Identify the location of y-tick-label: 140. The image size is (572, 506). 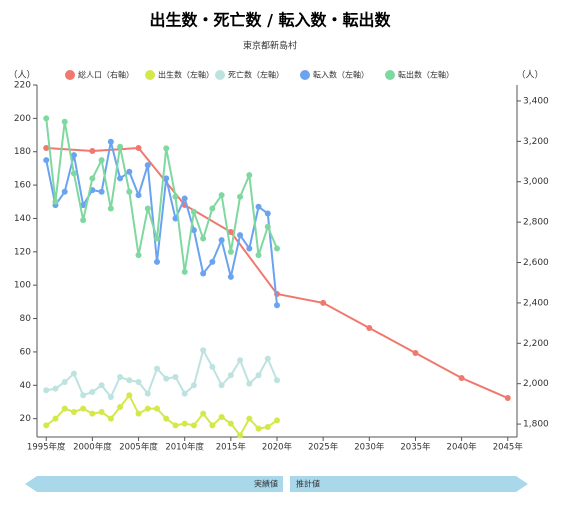
(22, 219).